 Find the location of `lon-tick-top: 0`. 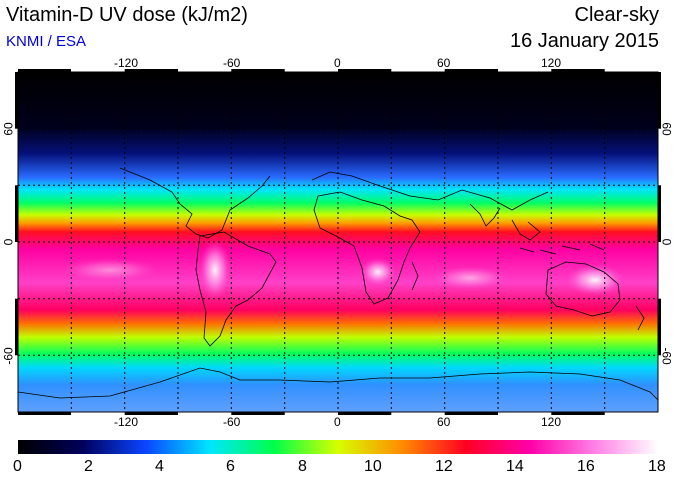

lon-tick-top: 0 is located at coordinates (337, 63).